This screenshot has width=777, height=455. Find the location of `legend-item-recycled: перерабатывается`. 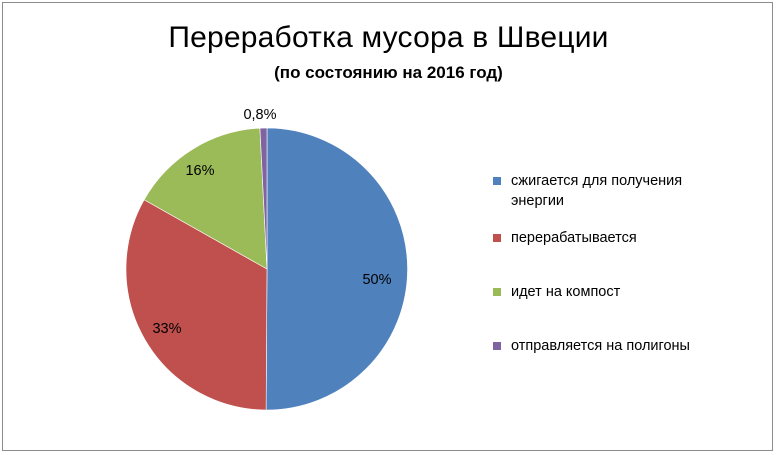

legend-item-recycled: перерабатывается is located at coordinates (613, 238).